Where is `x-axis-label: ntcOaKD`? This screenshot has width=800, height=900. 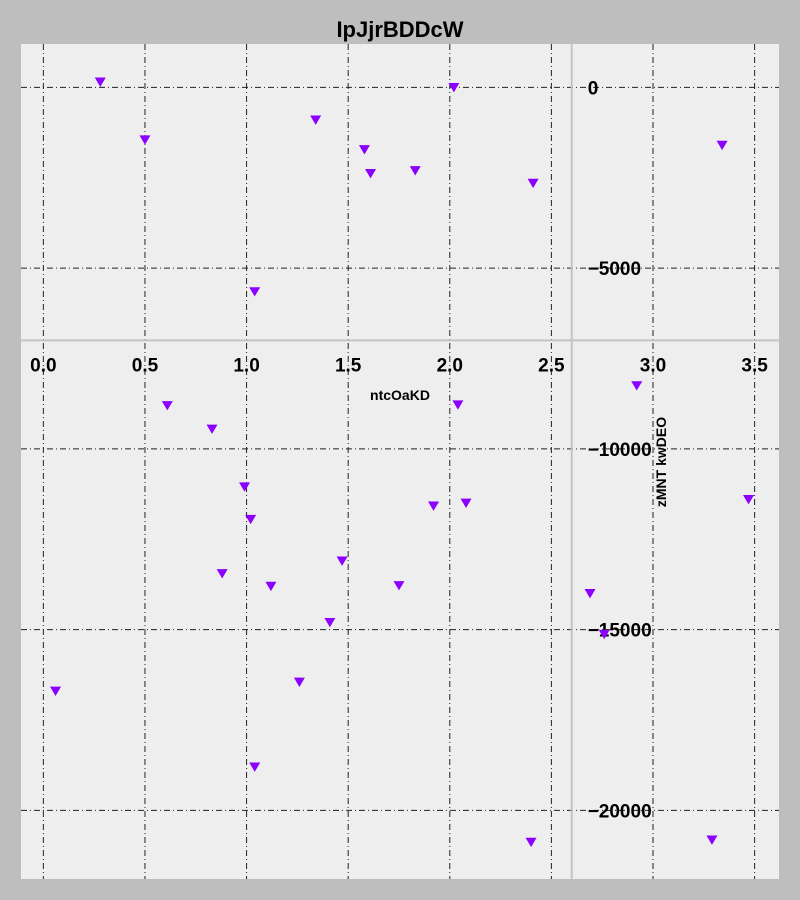
x-axis-label: ntcOaKD is located at coordinates (400, 395).